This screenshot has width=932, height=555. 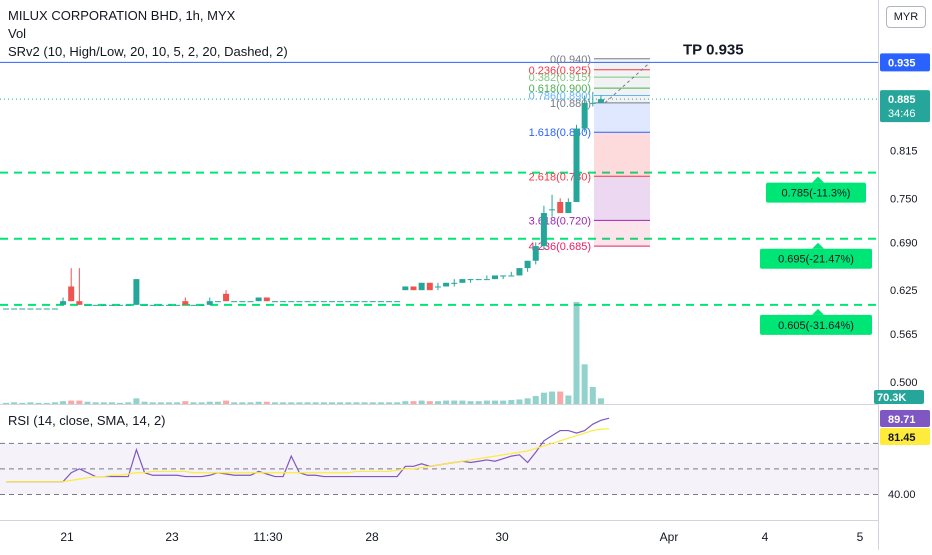 I want to click on fib-label: 3.618(0.720), so click(x=560, y=221).